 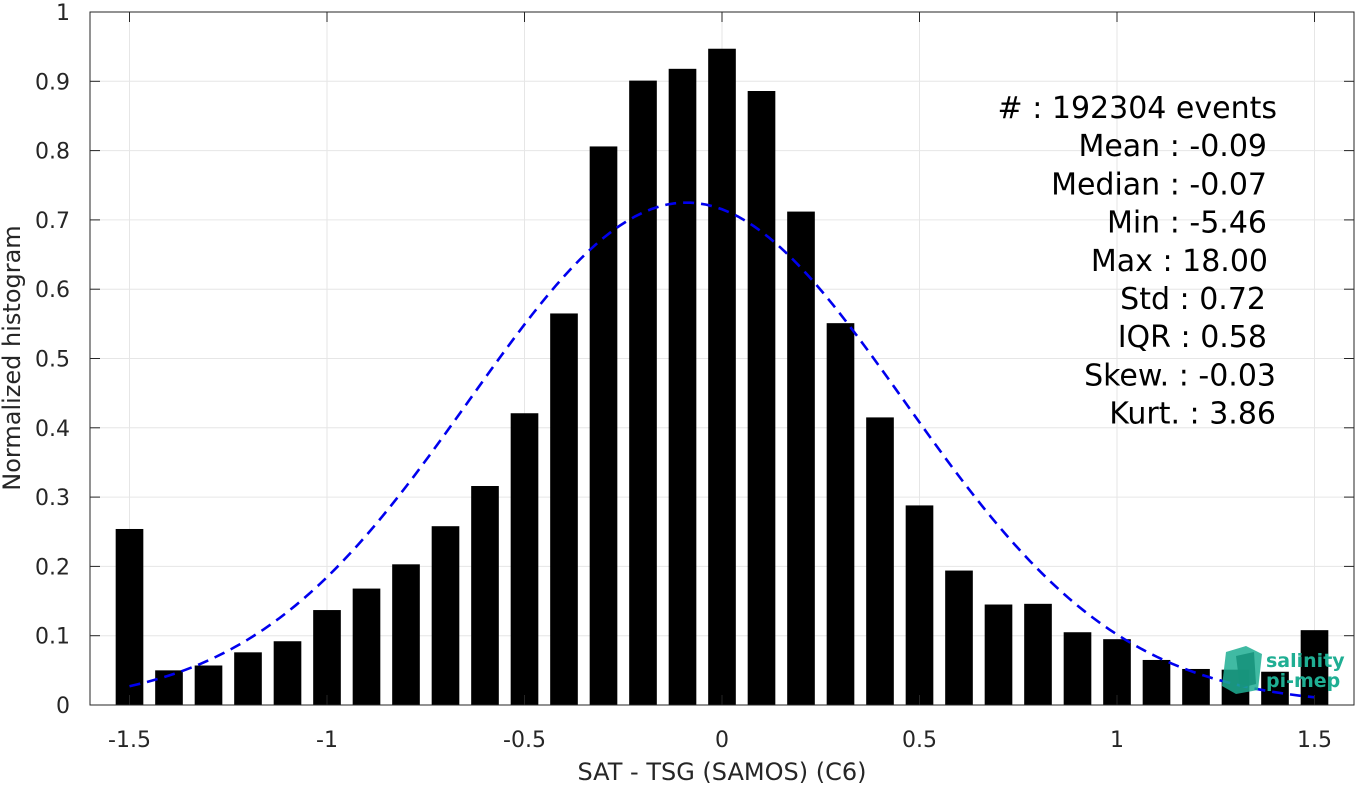 I want to click on stat-line: Min : -5.46, so click(x=1187, y=223).